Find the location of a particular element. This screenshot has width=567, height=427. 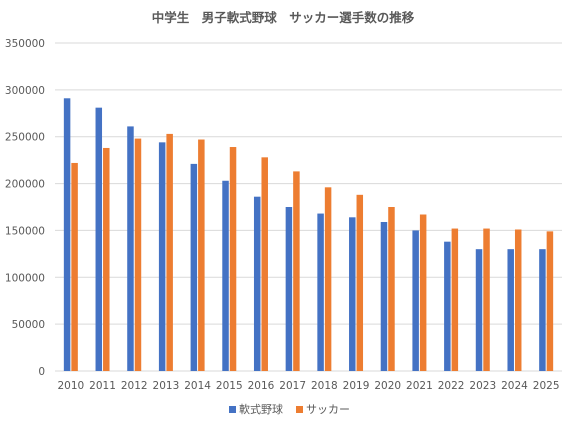

y-tick-label: 200000 is located at coordinates (25, 185).